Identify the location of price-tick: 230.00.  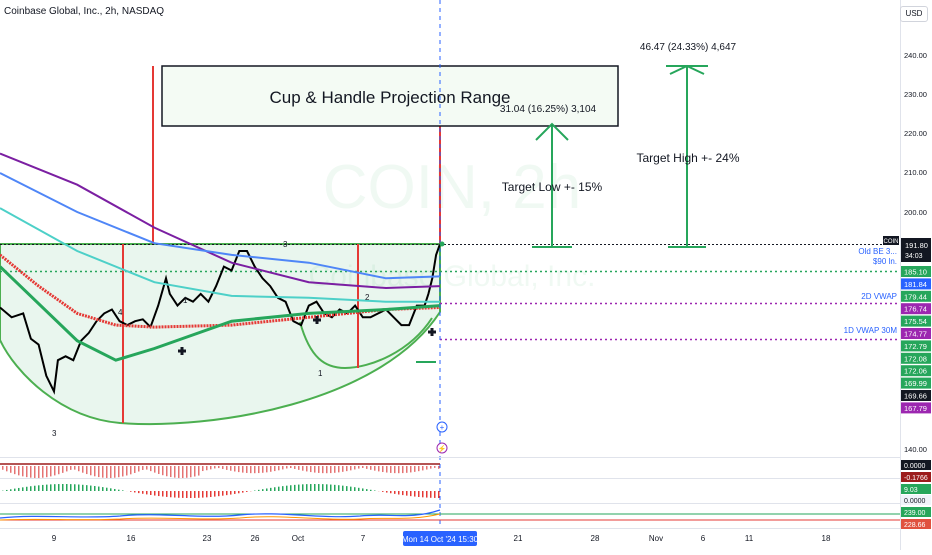
(915, 94).